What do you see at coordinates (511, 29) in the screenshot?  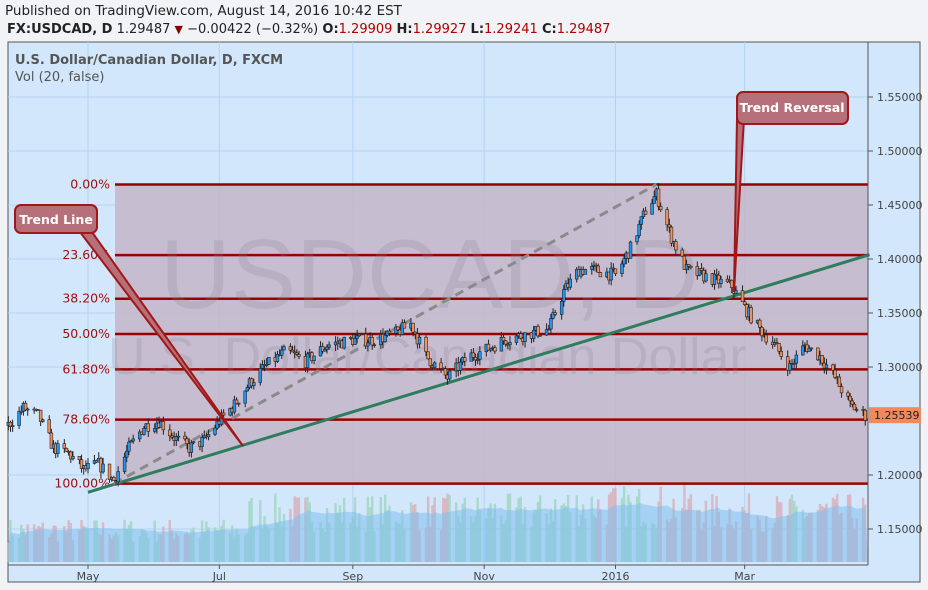 I see `low-value: 1.29241` at bounding box center [511, 29].